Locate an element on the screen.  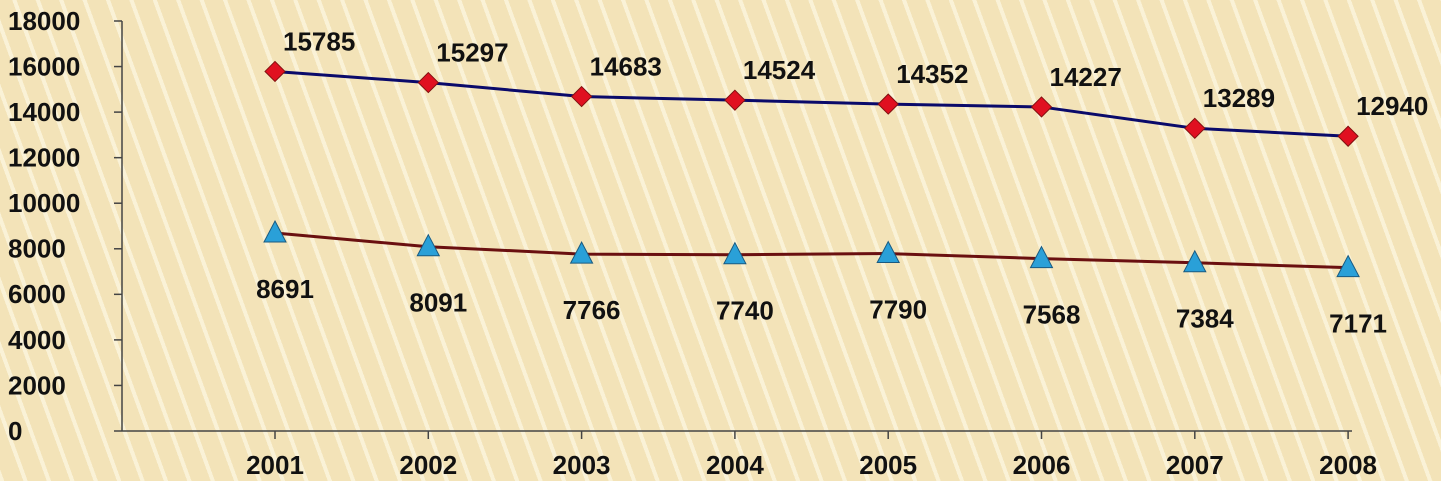
data-label: 14683 is located at coordinates (626, 66).